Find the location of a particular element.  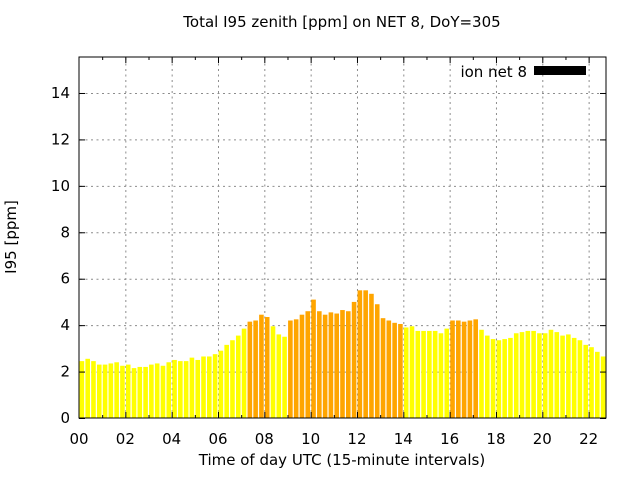

y-tick-label: 10 is located at coordinates (60, 186).